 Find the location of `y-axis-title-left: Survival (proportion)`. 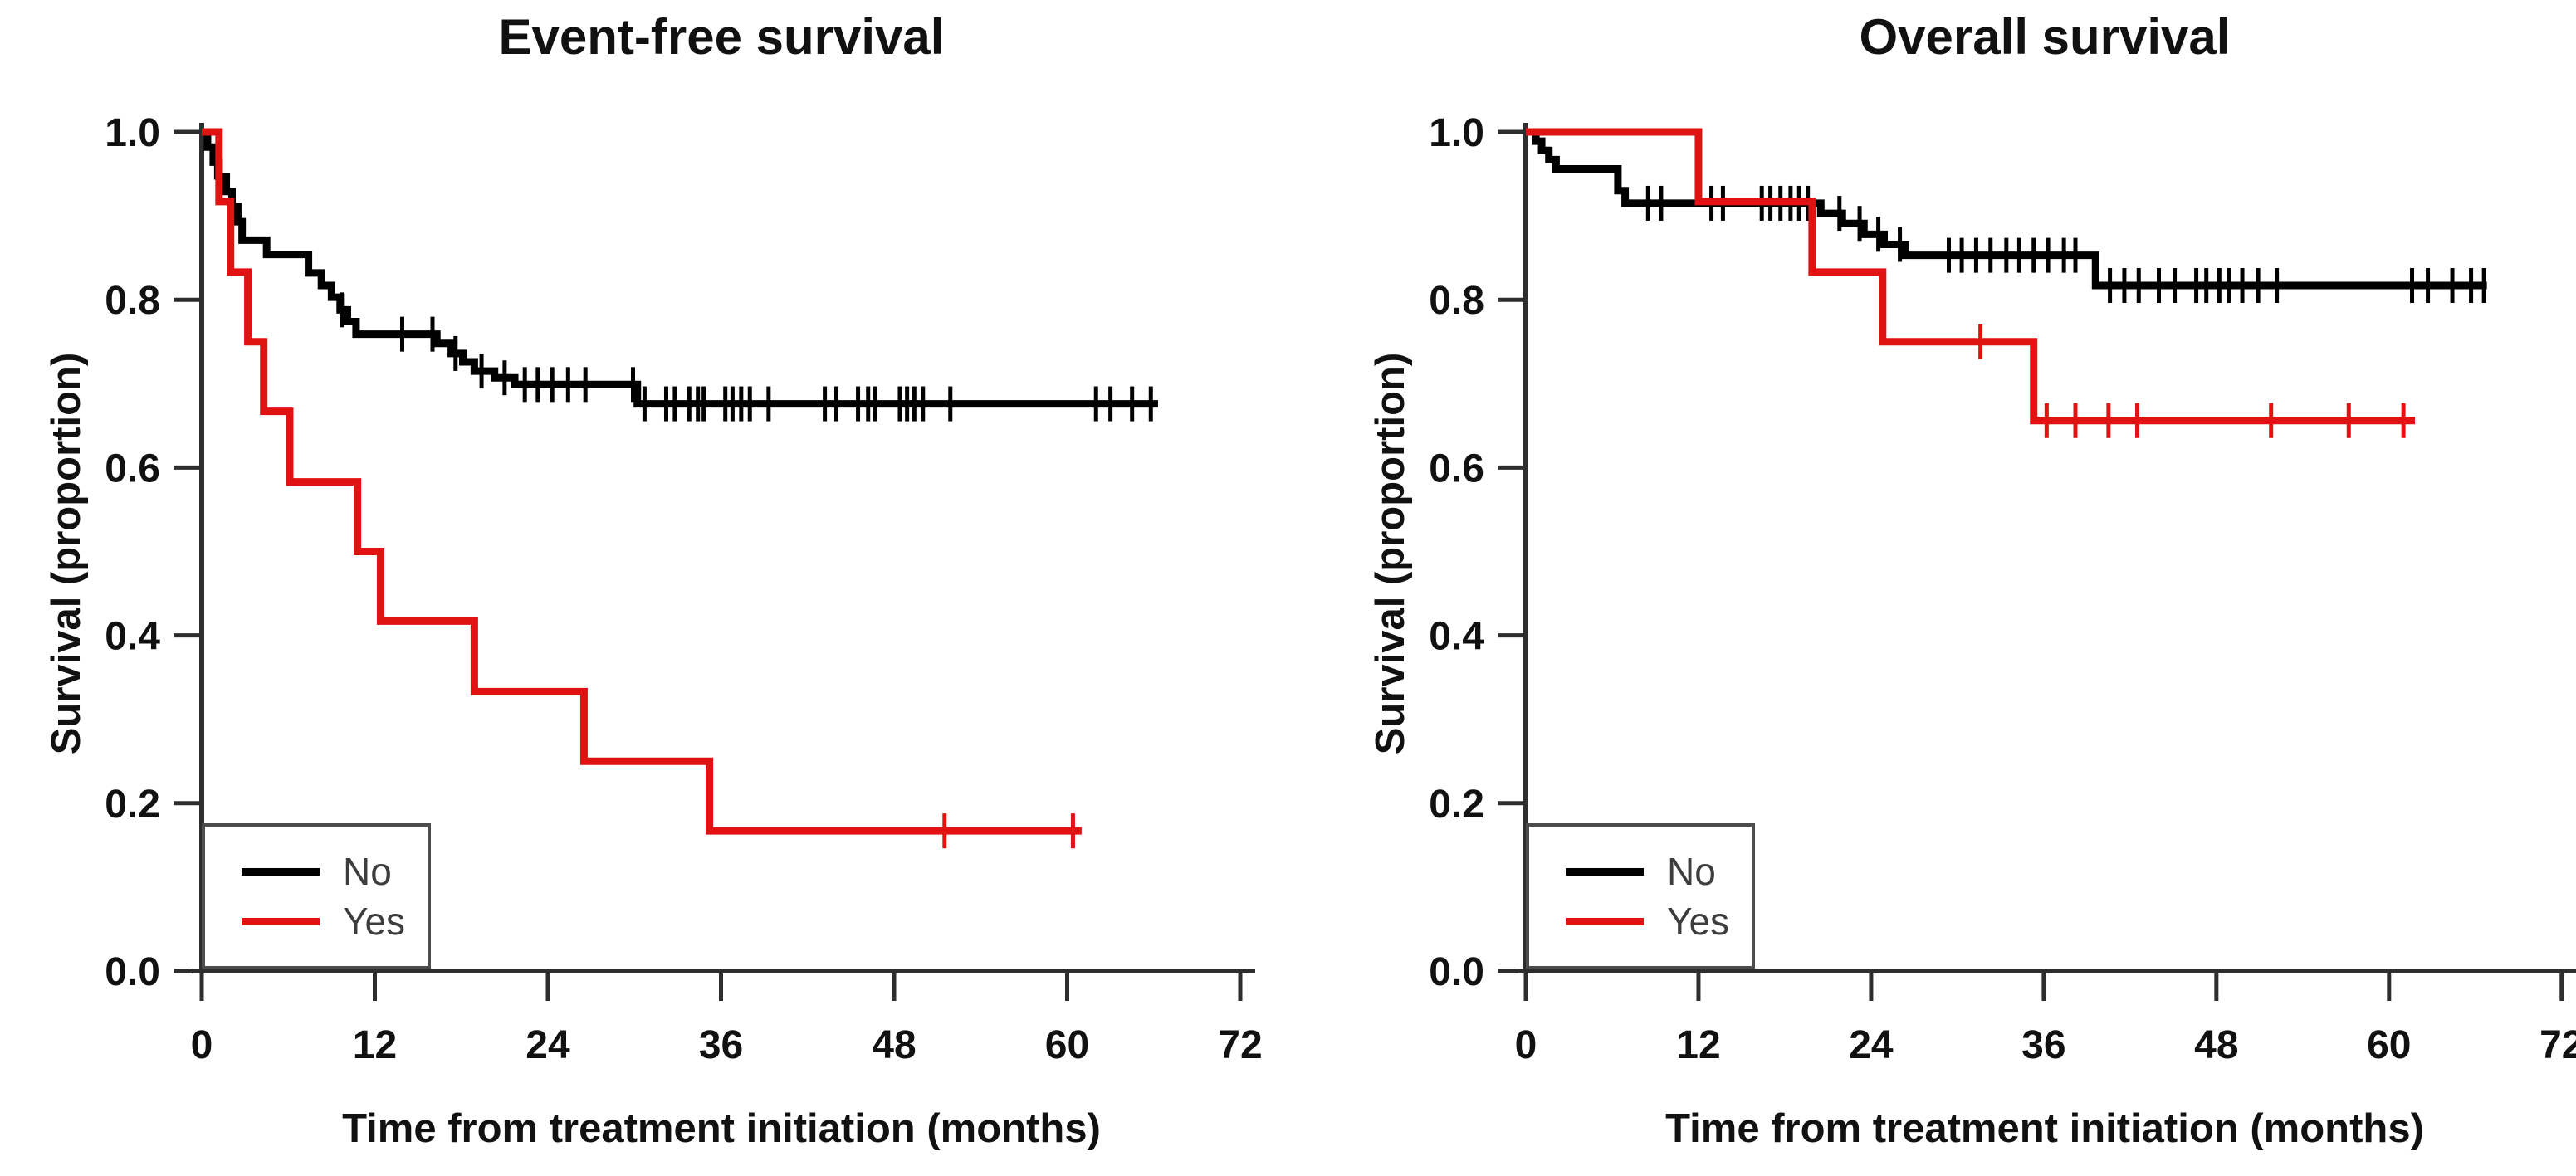

y-axis-title-left: Survival (proportion) is located at coordinates (66, 553).